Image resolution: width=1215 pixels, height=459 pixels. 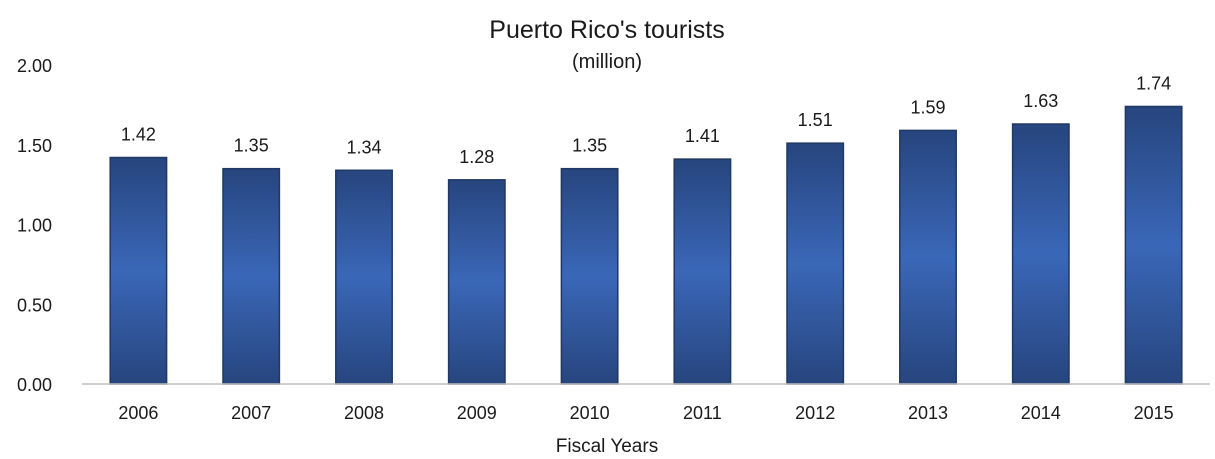 I want to click on y-axis: 0.00 0.50 1.00 1.50 2.00, so click(x=34, y=225).